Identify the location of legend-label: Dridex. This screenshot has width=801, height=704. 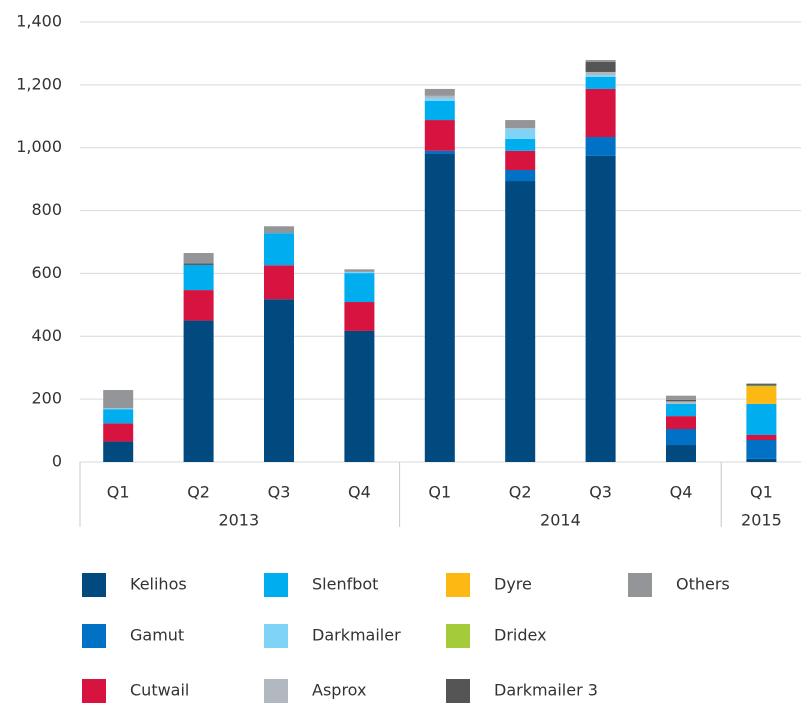
(520, 635).